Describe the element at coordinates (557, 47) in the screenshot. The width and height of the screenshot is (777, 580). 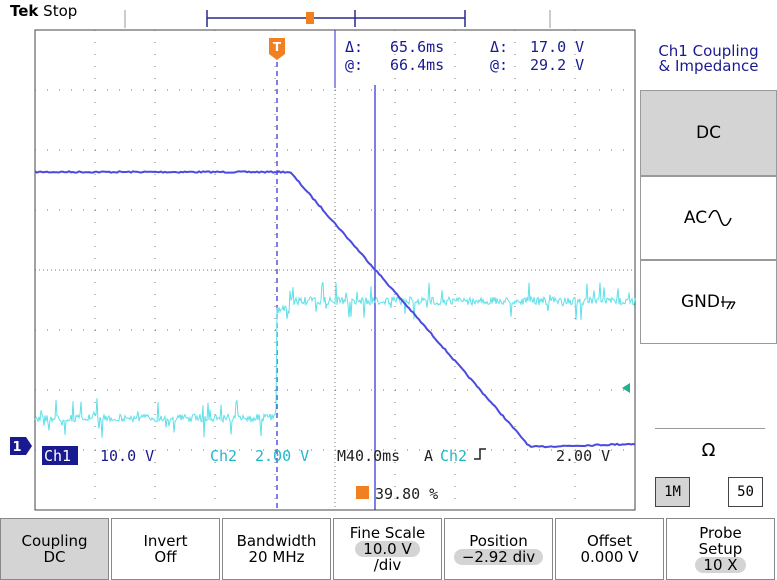
I see `readout-cell: 17.0 V` at that location.